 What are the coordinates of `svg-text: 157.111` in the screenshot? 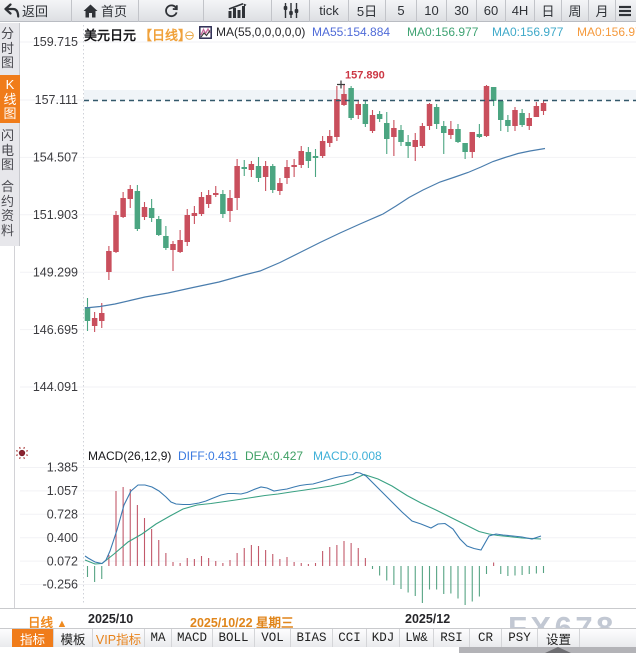 It's located at (56, 100).